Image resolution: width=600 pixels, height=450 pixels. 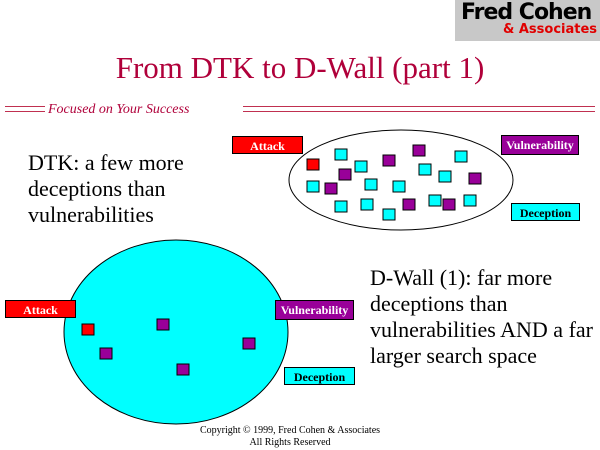 I want to click on tagline: Focused on Your Success, so click(x=119, y=109).